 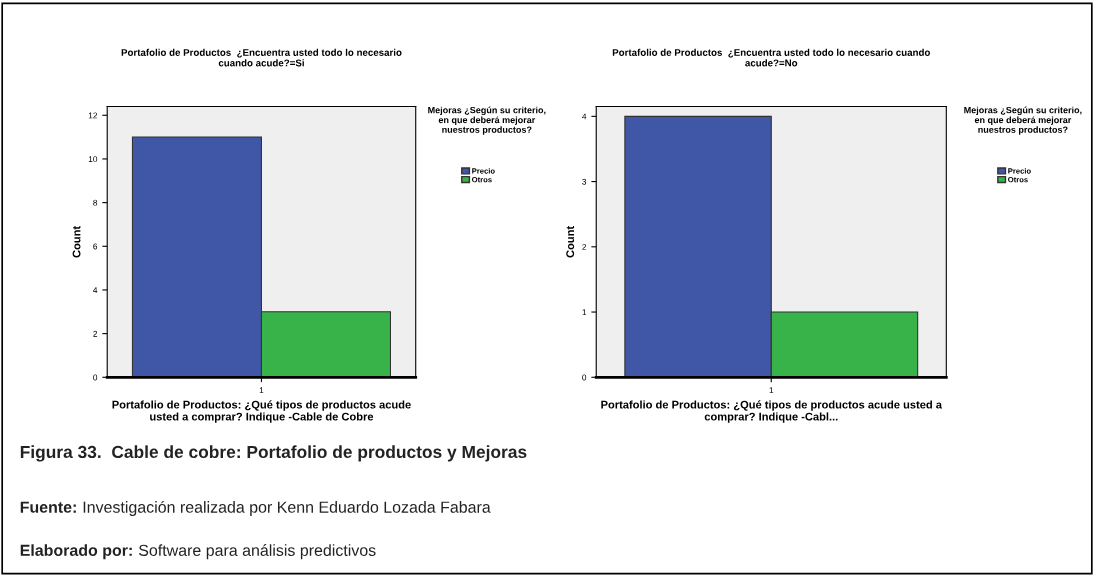 I want to click on source-note: Fuente: Investigación realizada por Kenn Eduardo Lozada Fabara, so click(x=255, y=508).